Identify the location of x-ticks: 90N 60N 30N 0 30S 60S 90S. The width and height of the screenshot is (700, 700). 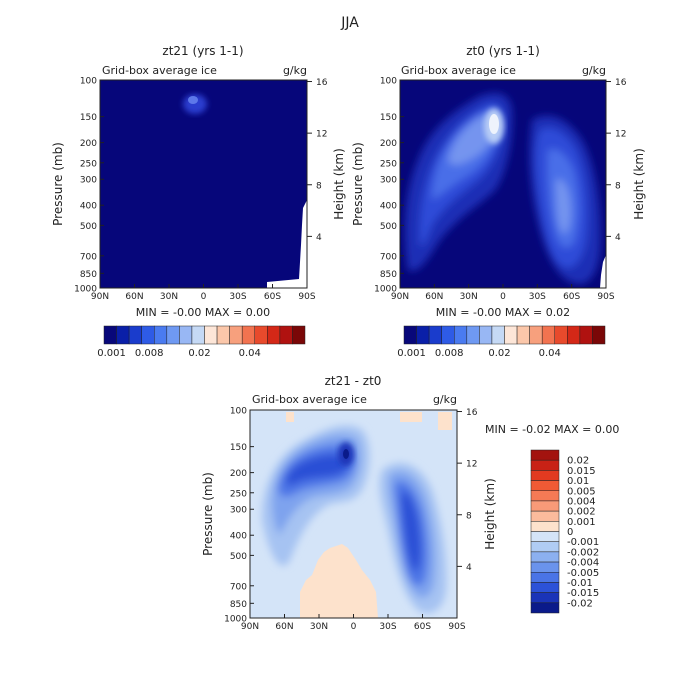
(353, 623).